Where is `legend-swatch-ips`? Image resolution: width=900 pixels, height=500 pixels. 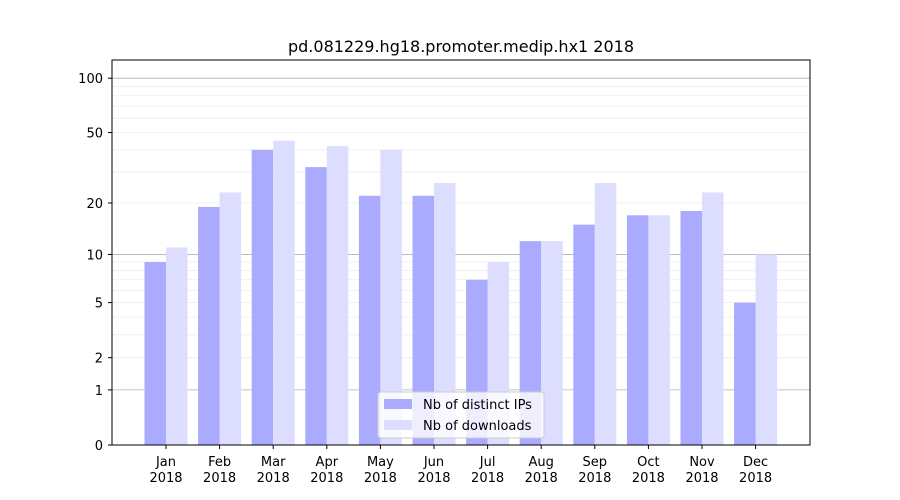 legend-swatch-ips is located at coordinates (398, 404).